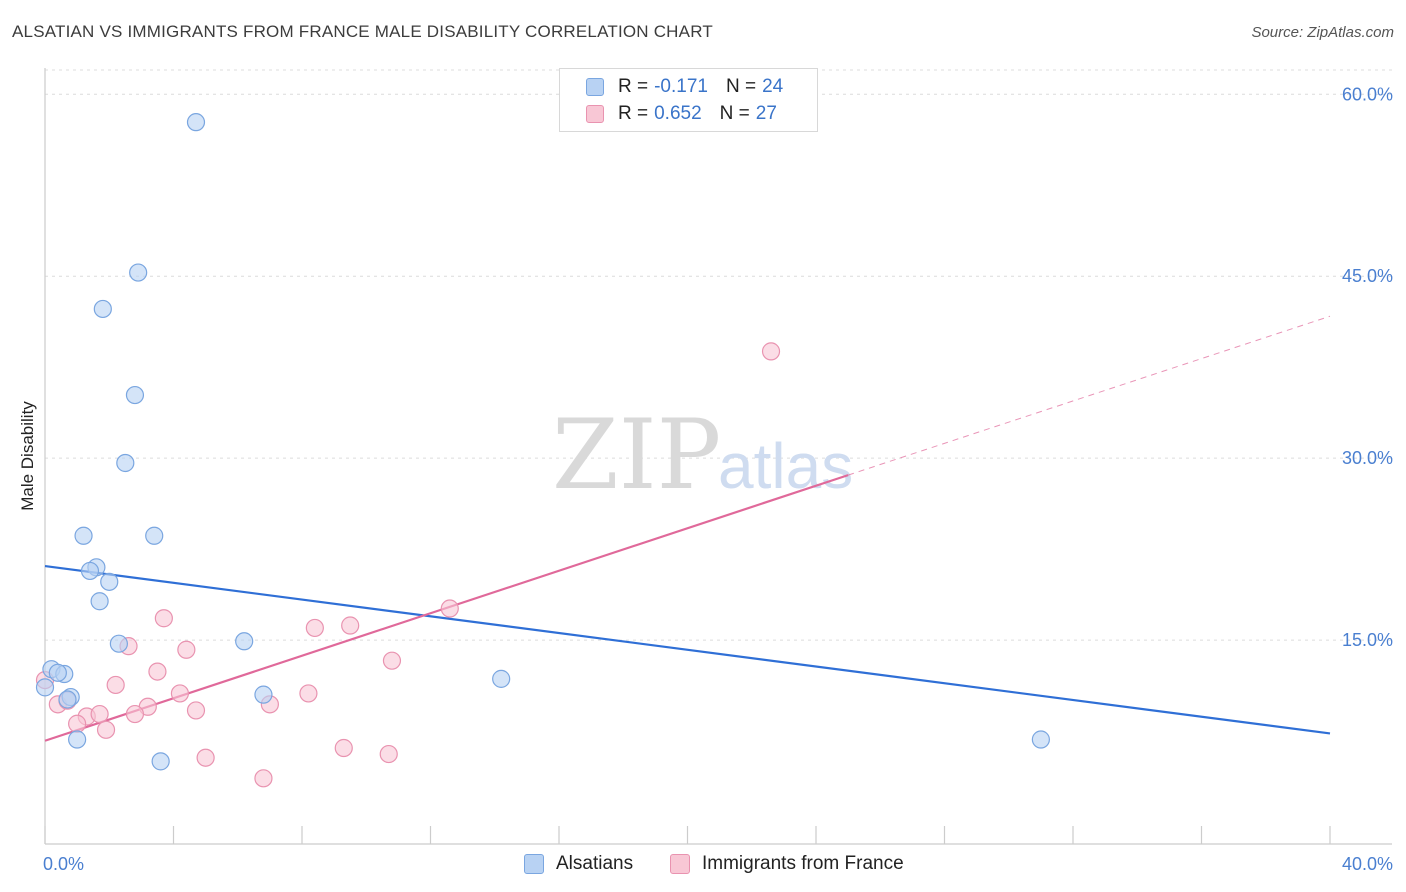 This screenshot has width=1406, height=892. I want to click on bottom-legend-swatch-pink, so click(680, 864).